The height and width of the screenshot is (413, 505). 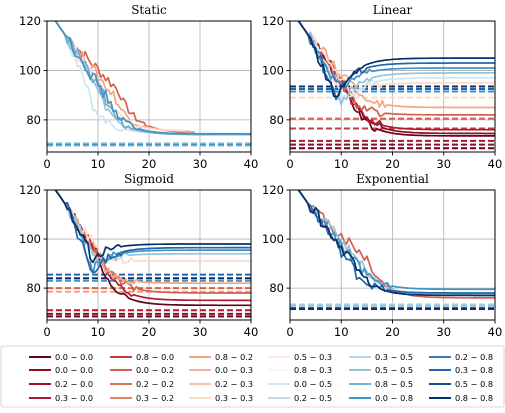 What do you see at coordinates (149, 10) in the screenshot?
I see `panel-title: Static` at bounding box center [149, 10].